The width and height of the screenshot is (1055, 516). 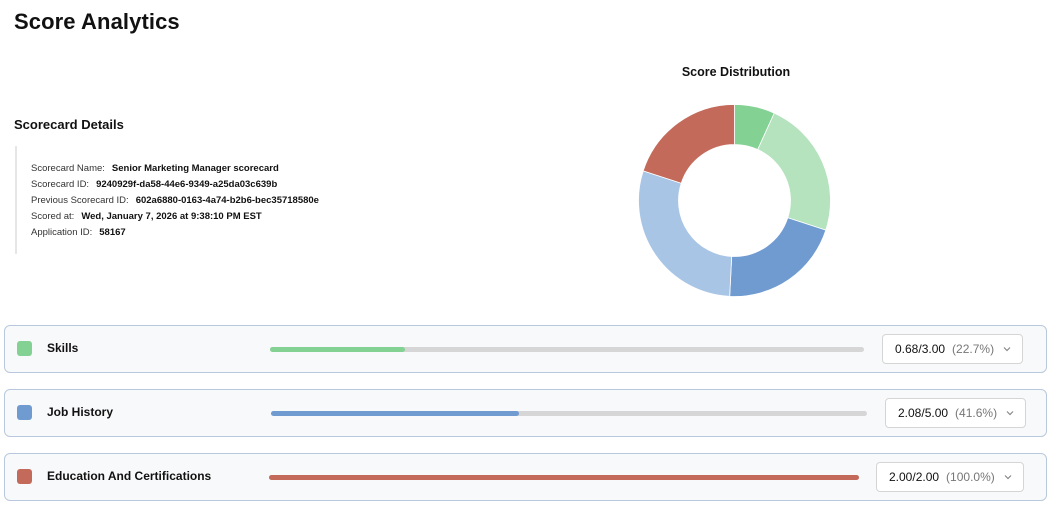 I want to click on detail-key: Previous Scorecard ID:, so click(x=80, y=200).